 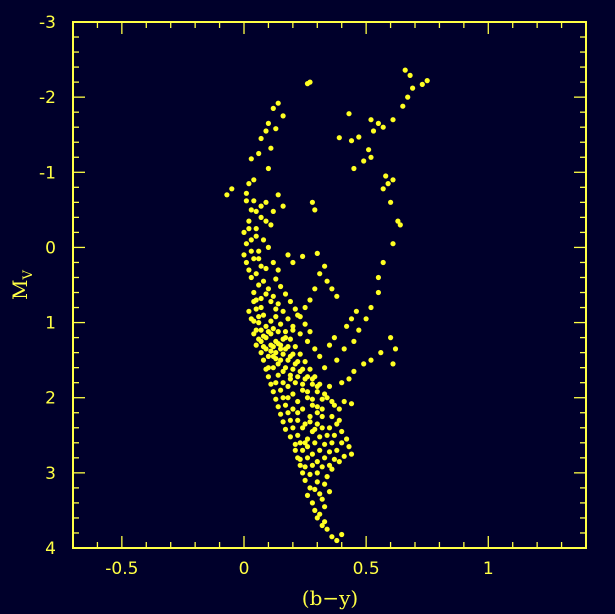 I want to click on y-tick-label: -1, so click(x=47, y=173).